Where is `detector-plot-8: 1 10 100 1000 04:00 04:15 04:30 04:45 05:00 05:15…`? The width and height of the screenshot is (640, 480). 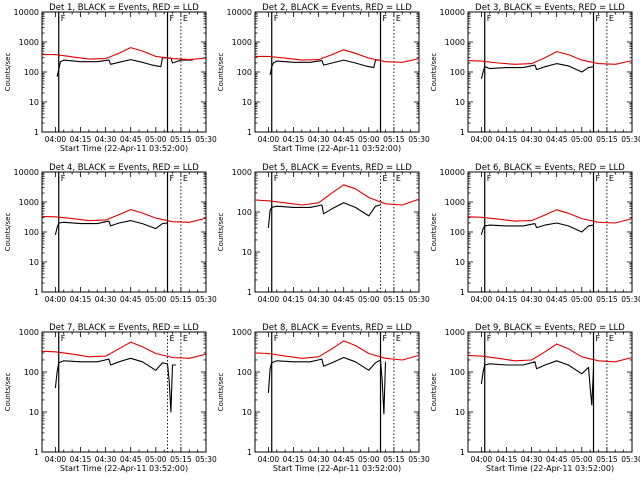
detector-plot-8: 1 10 100 1000 04:00 04:15 04:30 04:45 05:00 05:15… is located at coordinates (323, 398).